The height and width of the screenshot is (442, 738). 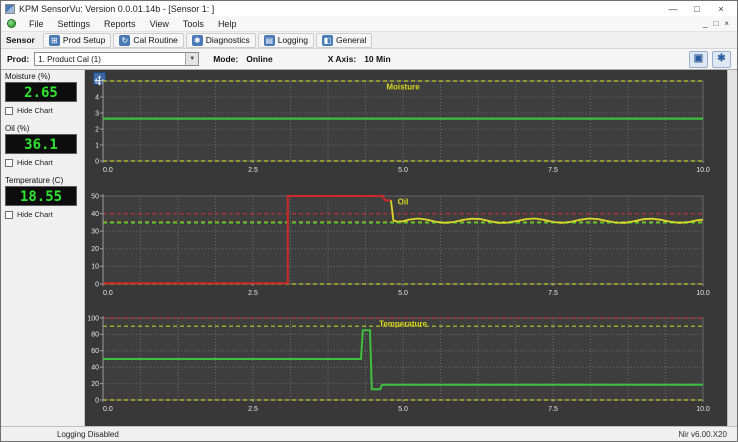 I want to click on general-button: ◧ General, so click(x=344, y=40).